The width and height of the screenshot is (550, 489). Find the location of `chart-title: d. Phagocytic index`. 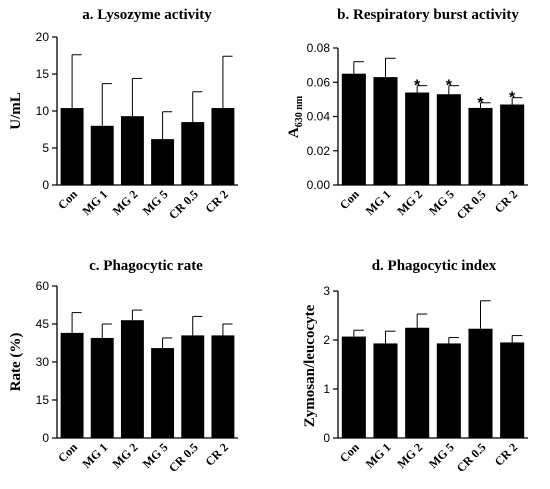

chart-title: d. Phagocytic index is located at coordinates (434, 266).